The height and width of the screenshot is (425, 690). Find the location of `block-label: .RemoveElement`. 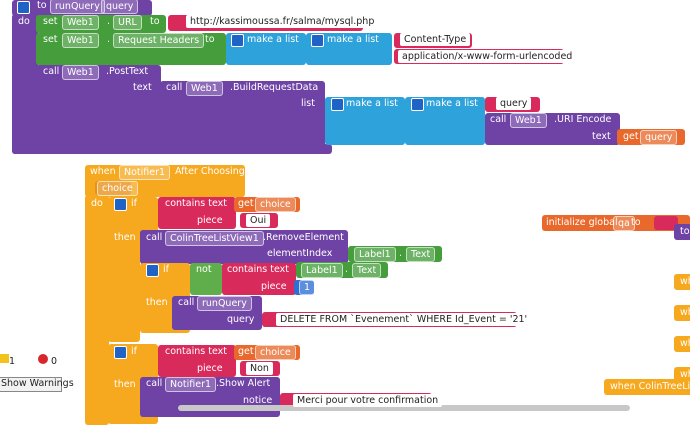

block-label: .RemoveElement is located at coordinates (303, 237).